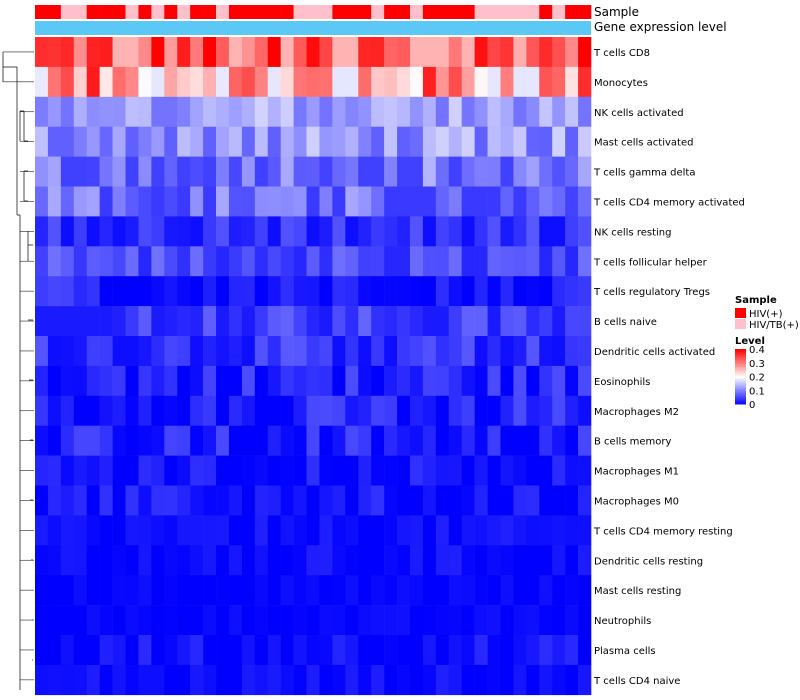  I want to click on row-label: B cells naive, so click(625, 322).